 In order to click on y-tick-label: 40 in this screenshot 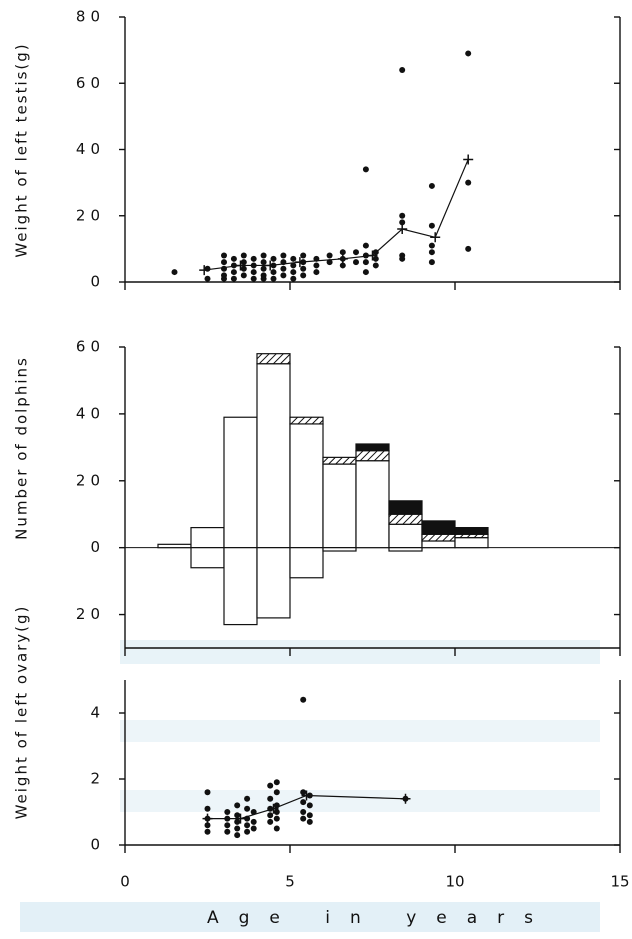, I will do `click(90, 413)`.